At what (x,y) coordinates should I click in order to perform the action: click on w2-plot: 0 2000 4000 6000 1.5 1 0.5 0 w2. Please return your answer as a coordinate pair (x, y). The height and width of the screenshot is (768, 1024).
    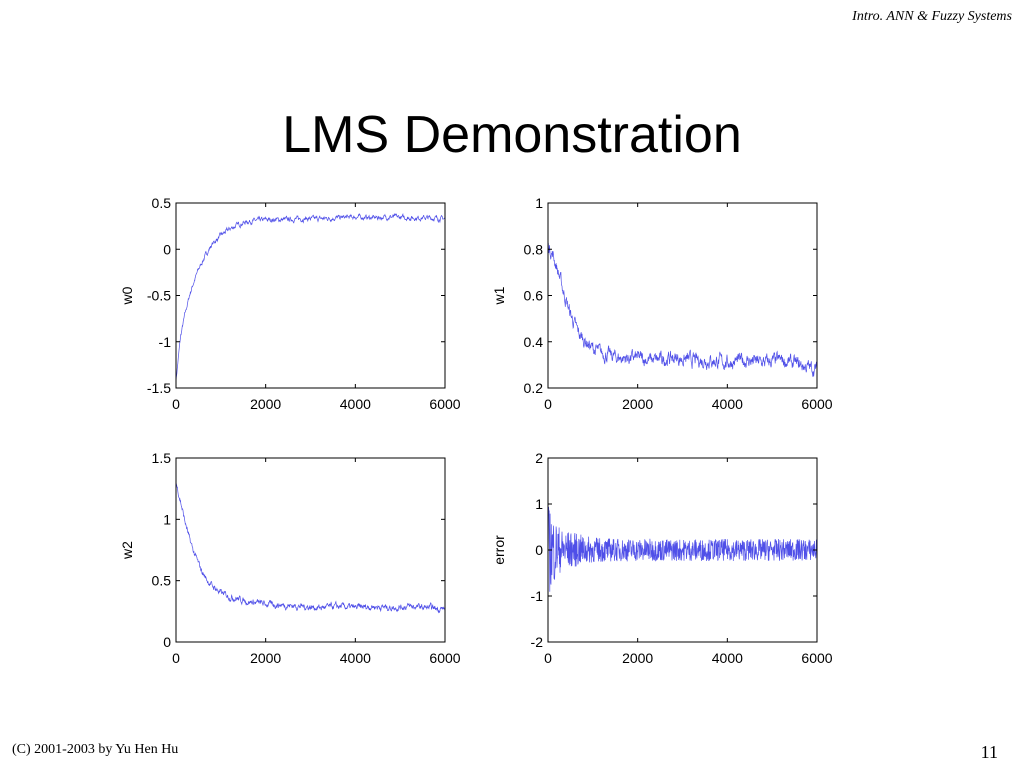
    Looking at the image, I should click on (290, 558).